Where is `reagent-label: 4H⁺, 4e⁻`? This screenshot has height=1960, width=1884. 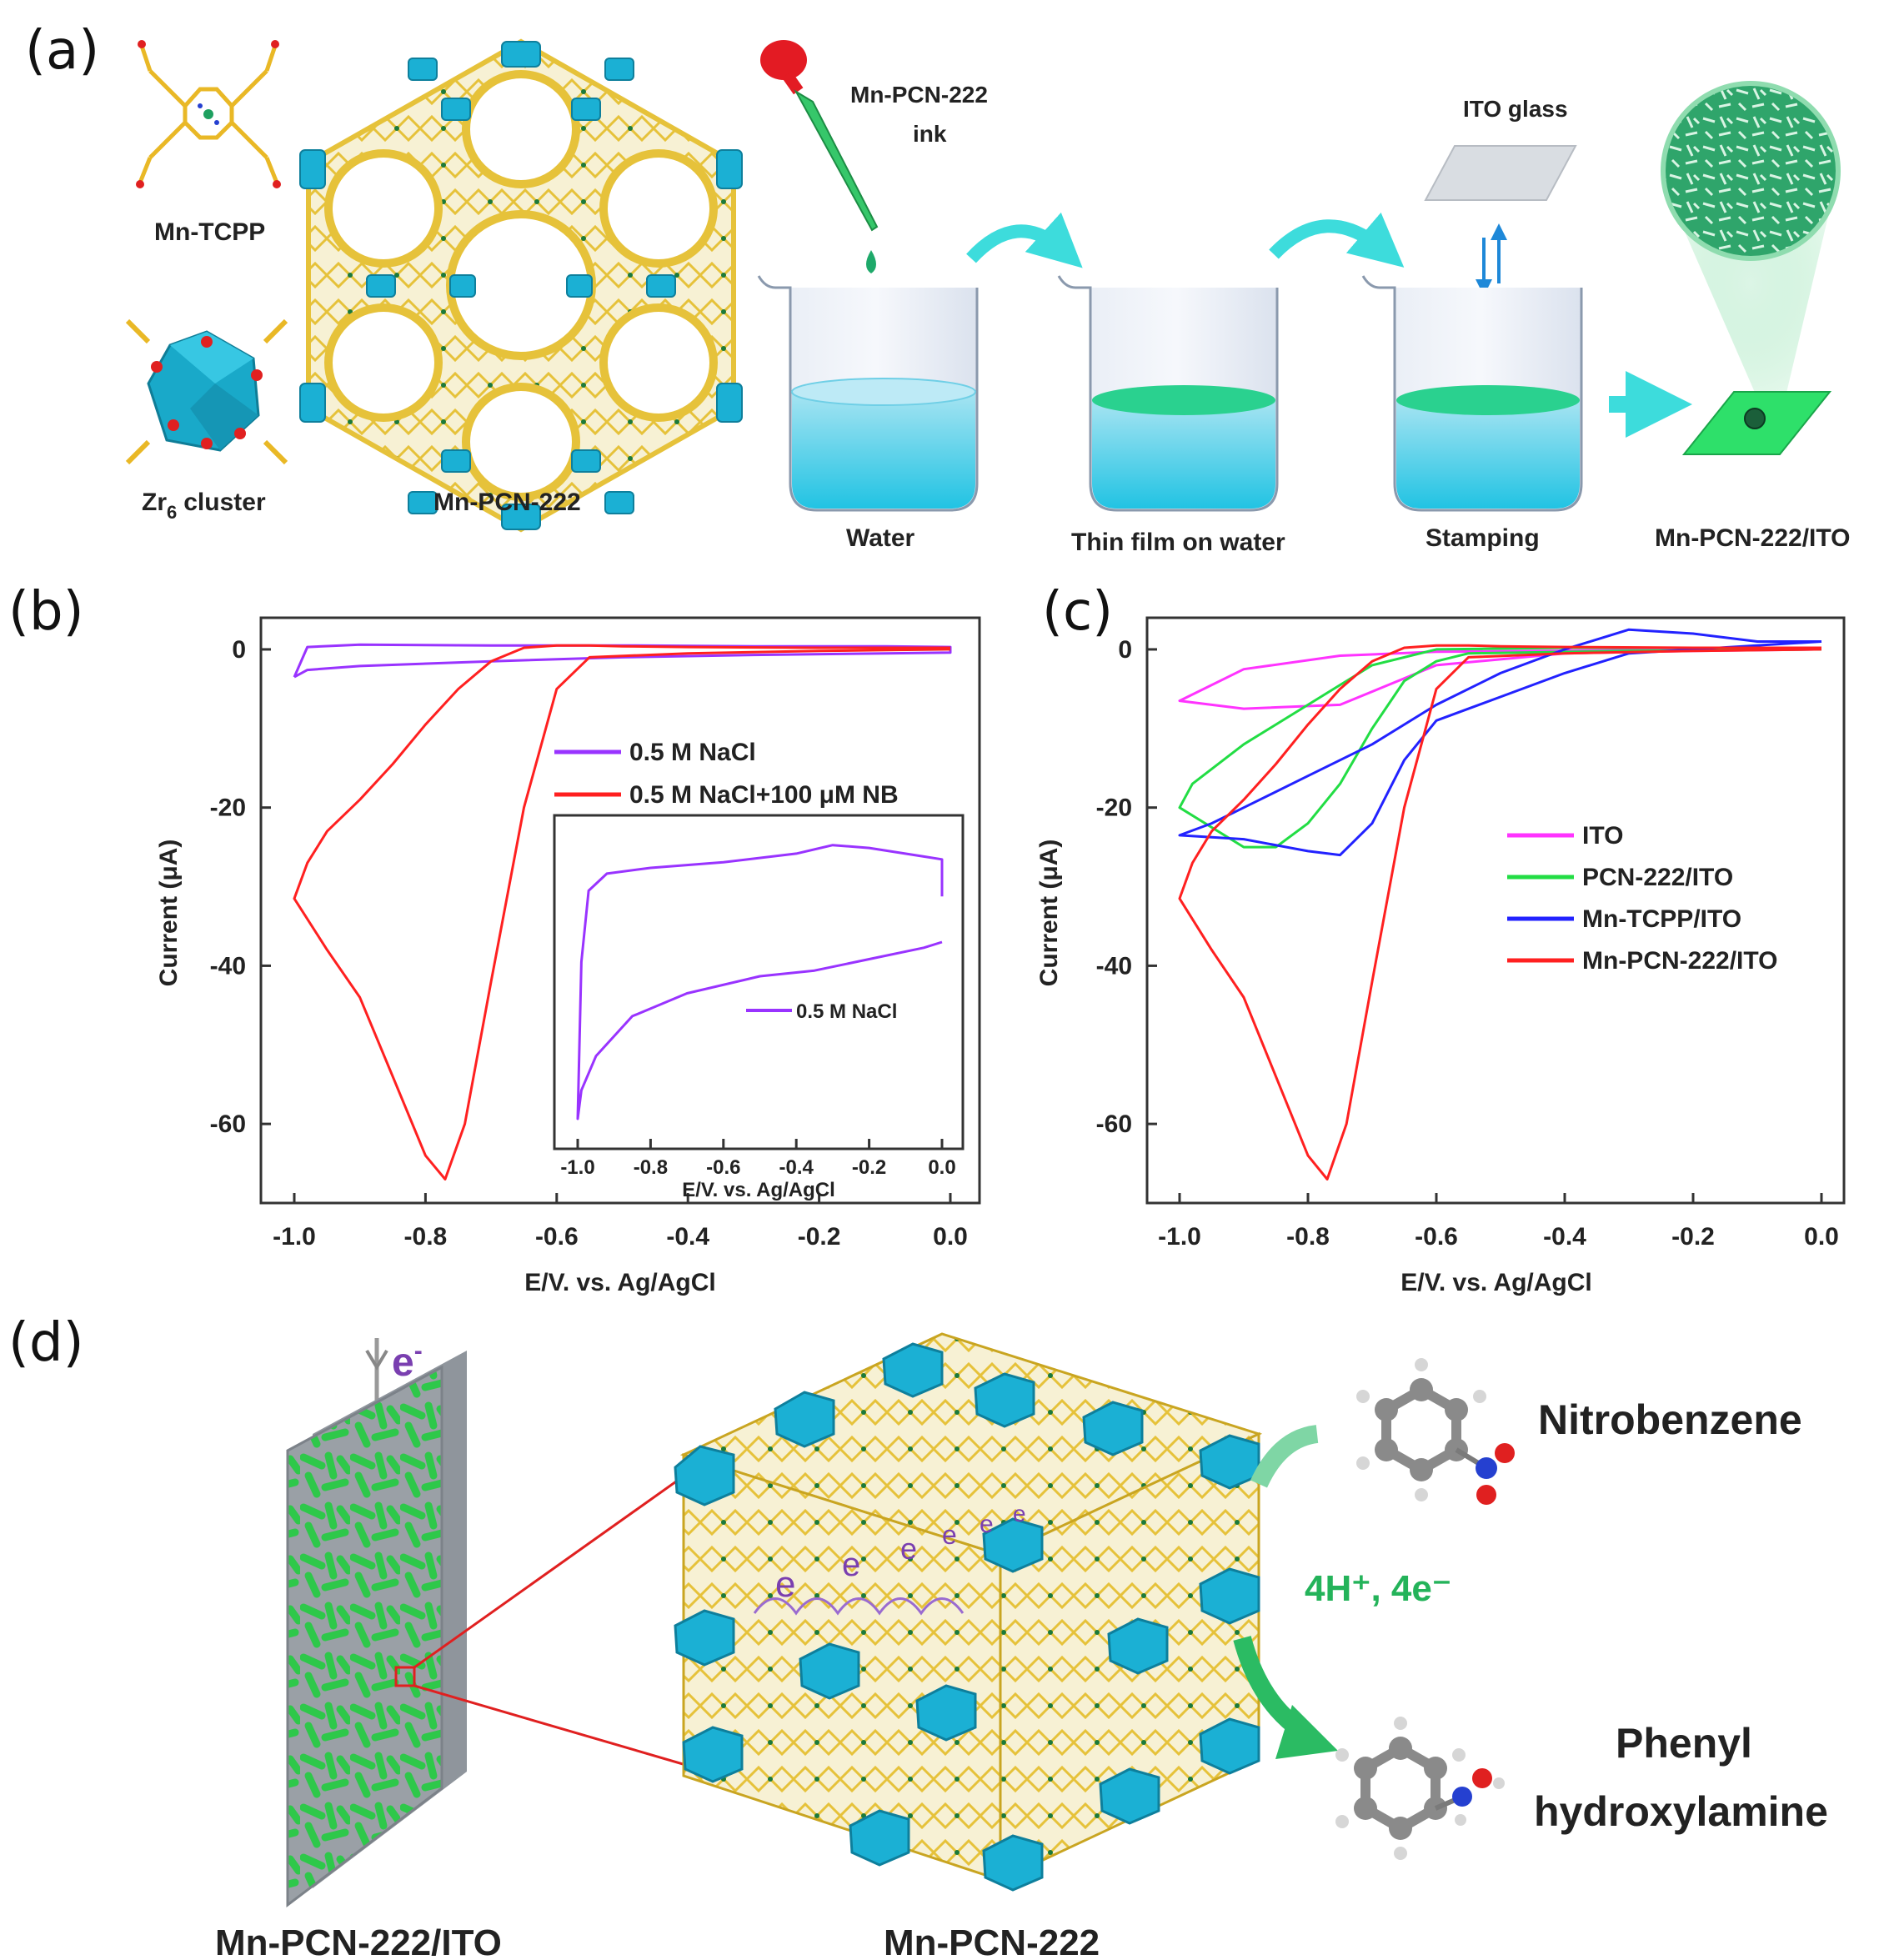 reagent-label: 4H⁺, 4e⁻ is located at coordinates (1378, 1588).